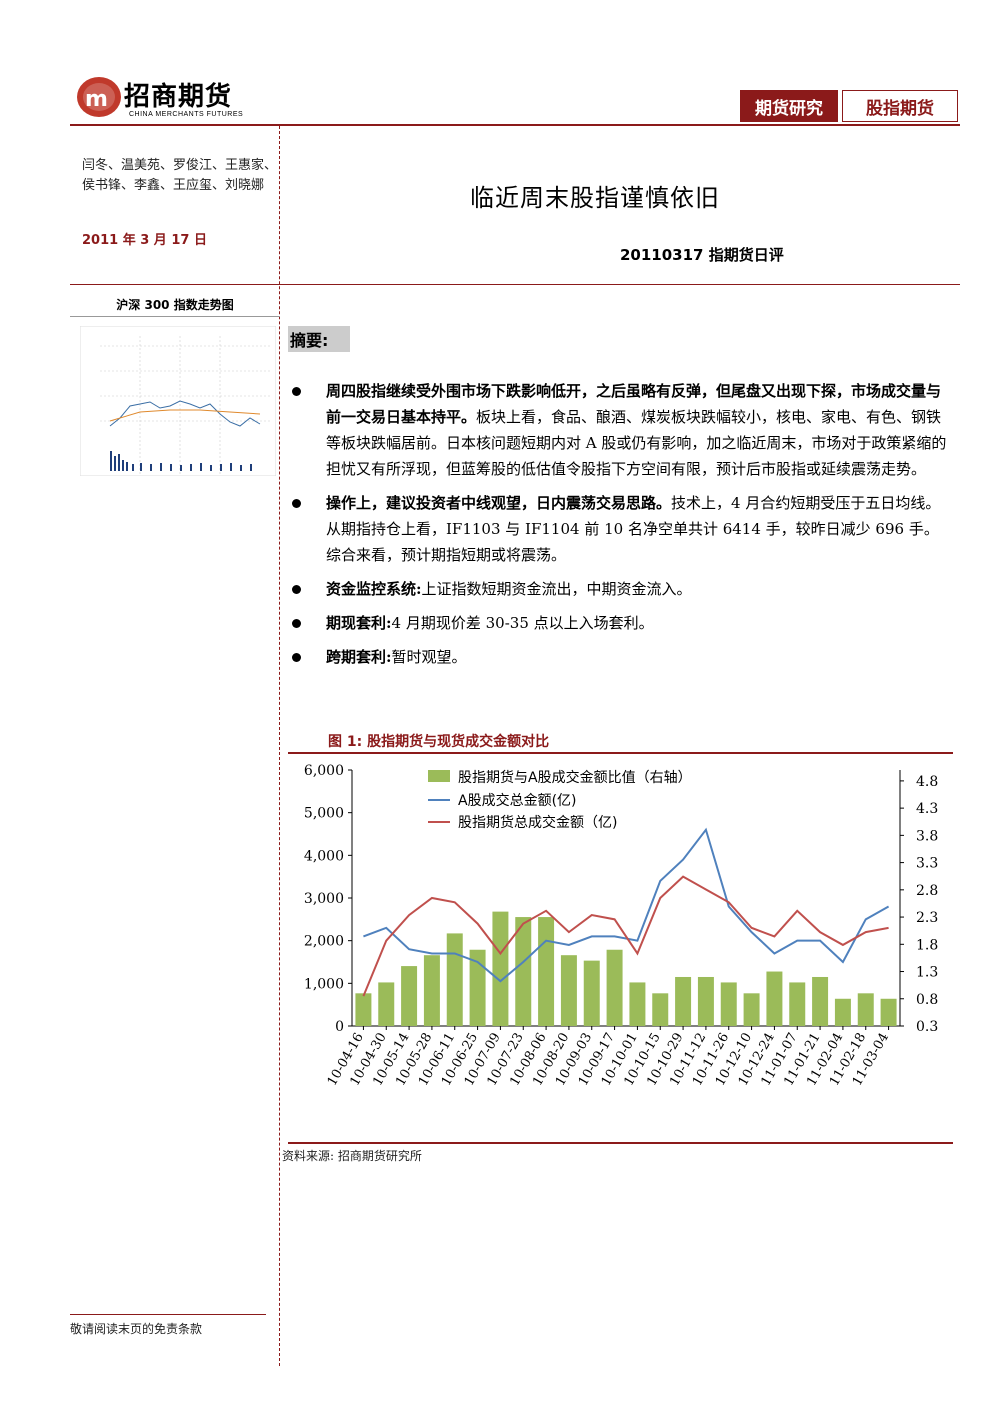  What do you see at coordinates (522, 623) in the screenshot?
I see `bullet-text: 4 月期现价差 30-35 点以上入场套利。` at bounding box center [522, 623].